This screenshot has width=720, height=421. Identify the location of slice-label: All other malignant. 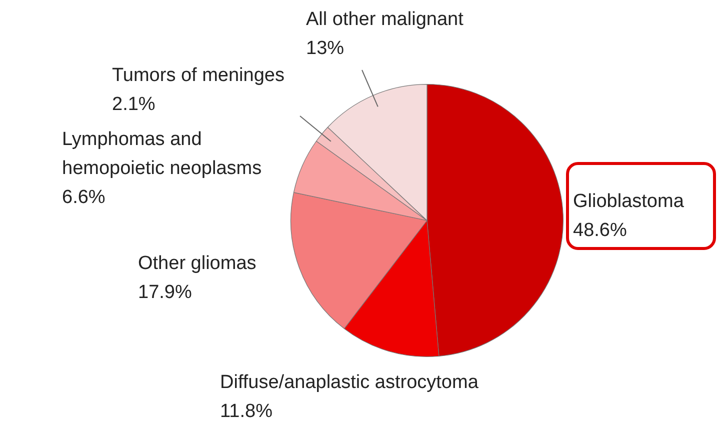
(385, 19).